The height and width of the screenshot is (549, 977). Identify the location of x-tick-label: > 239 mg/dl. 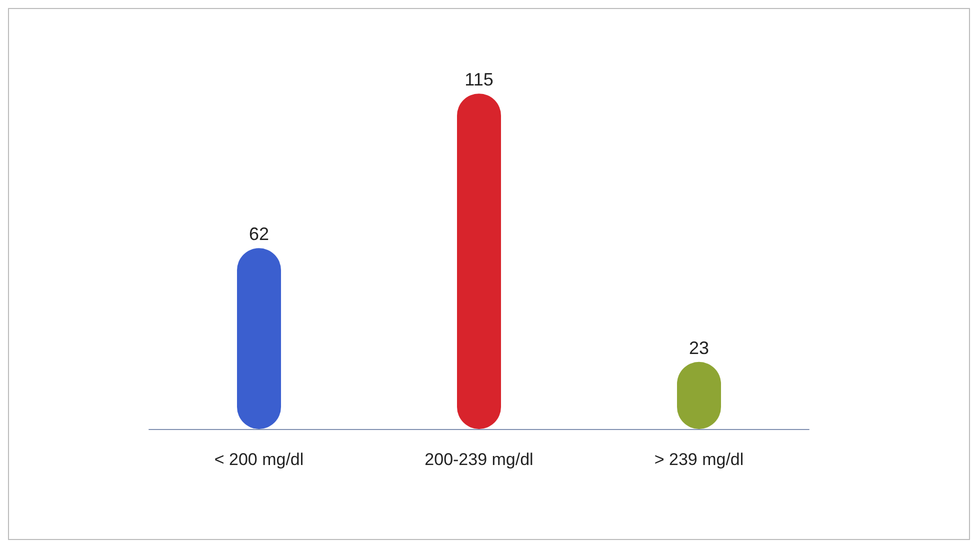
(699, 459).